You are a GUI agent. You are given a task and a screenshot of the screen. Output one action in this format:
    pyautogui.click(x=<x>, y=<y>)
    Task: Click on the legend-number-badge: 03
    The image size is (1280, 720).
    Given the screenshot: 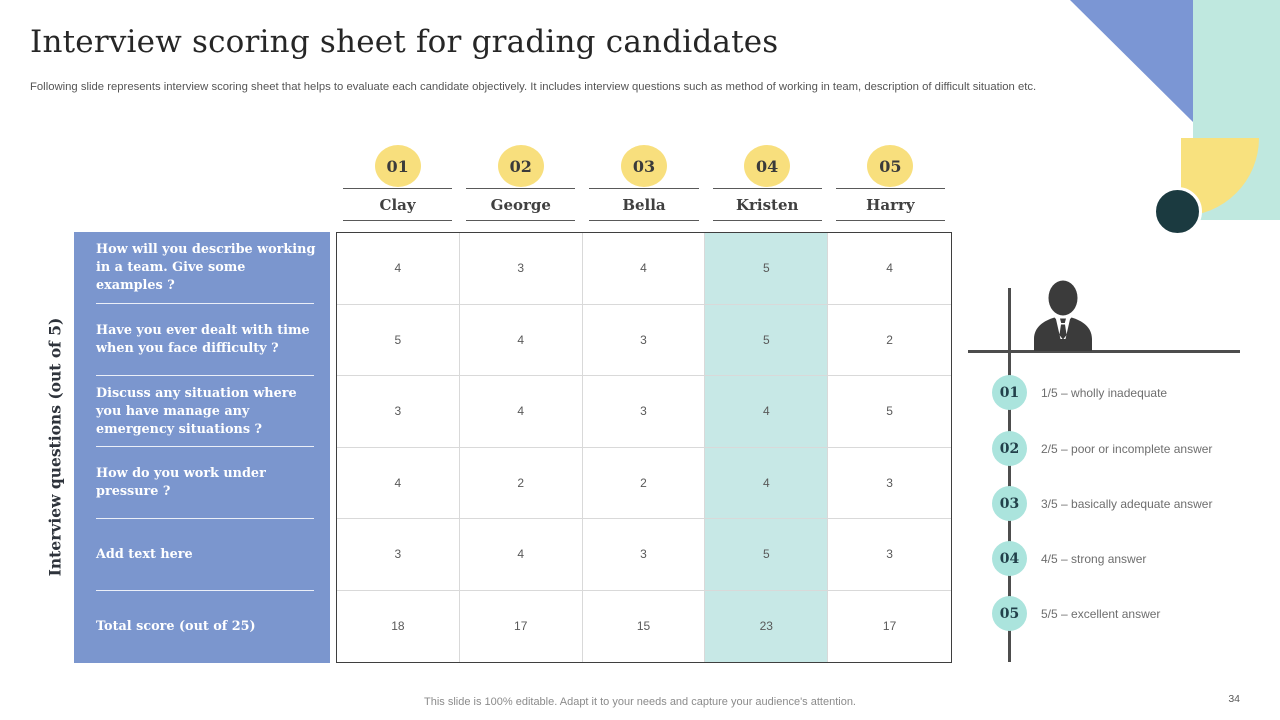 What is the action you would take?
    pyautogui.click(x=1009, y=503)
    